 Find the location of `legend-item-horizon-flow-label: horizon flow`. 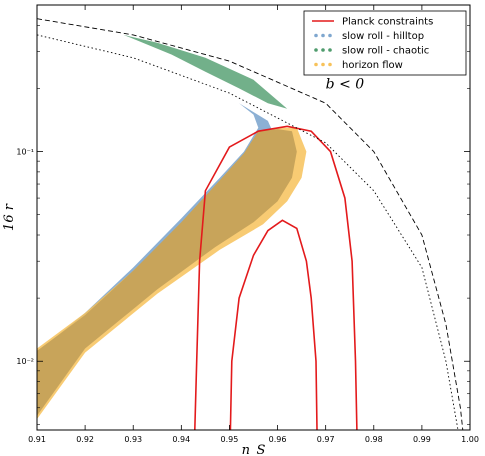

legend-item-horizon-flow-label: horizon flow is located at coordinates (372, 65).